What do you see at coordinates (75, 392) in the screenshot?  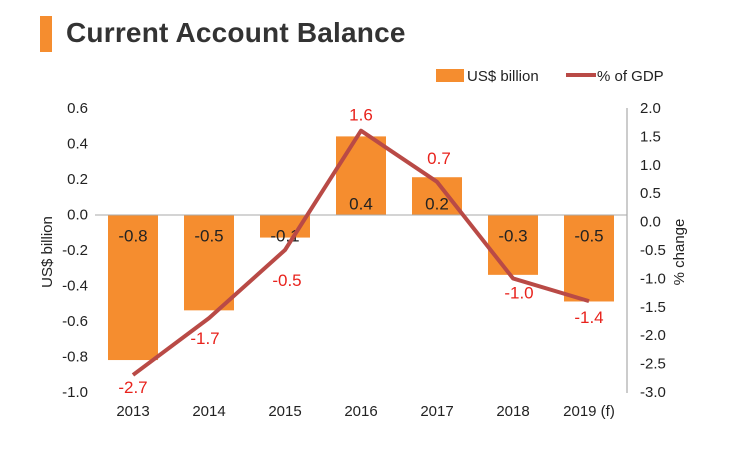 I see `y-tick-label: -1.0` at bounding box center [75, 392].